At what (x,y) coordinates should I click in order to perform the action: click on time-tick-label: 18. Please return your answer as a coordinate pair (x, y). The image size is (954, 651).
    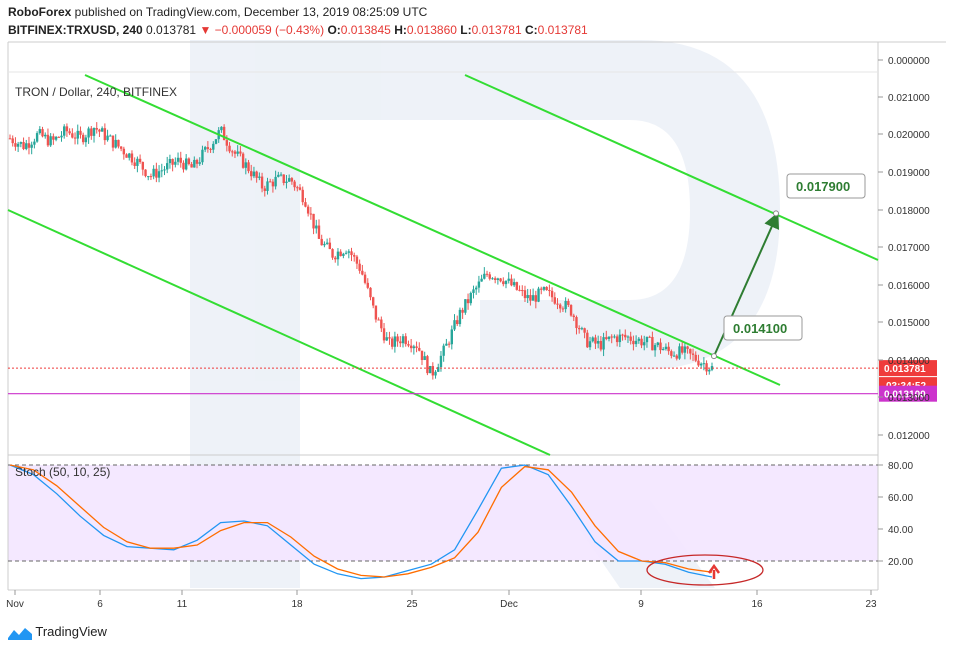
    Looking at the image, I should click on (297, 604).